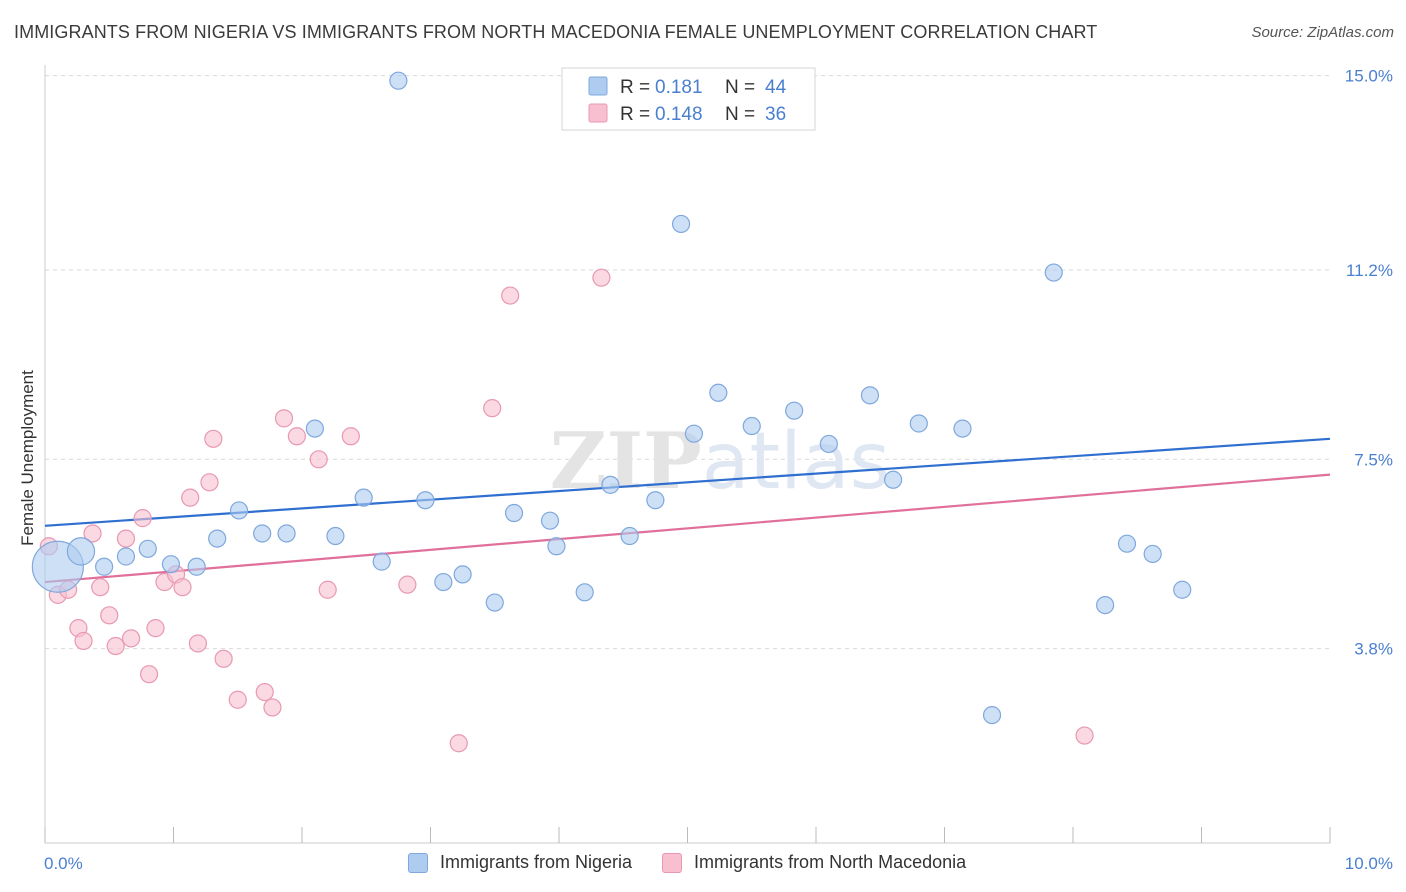  Describe the element at coordinates (1369, 76) in the screenshot. I see `y-tick-label: 15.0%` at that location.